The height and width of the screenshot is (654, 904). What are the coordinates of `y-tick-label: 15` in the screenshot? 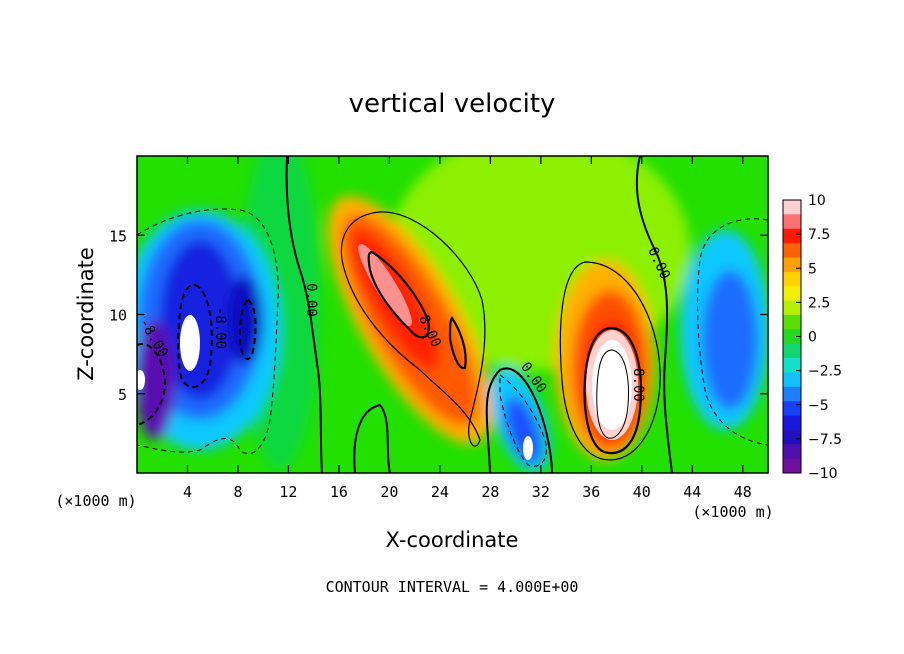 It's located at (118, 236).